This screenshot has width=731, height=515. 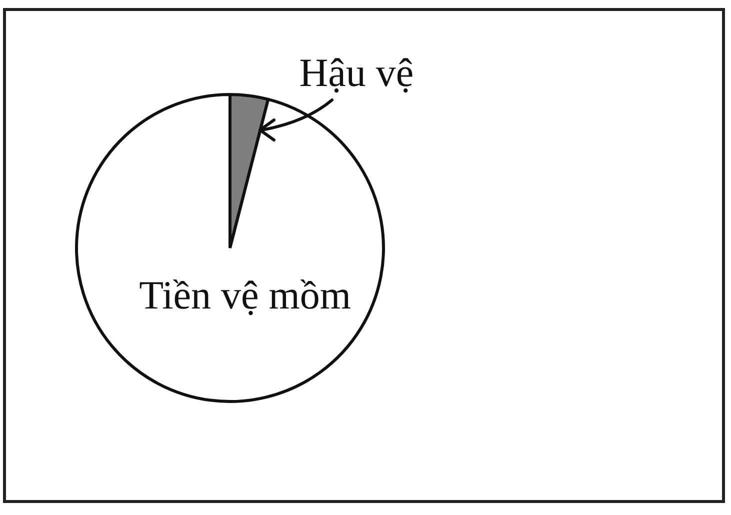 I want to click on slice-label: Tiền vệ mồm, so click(x=245, y=295).